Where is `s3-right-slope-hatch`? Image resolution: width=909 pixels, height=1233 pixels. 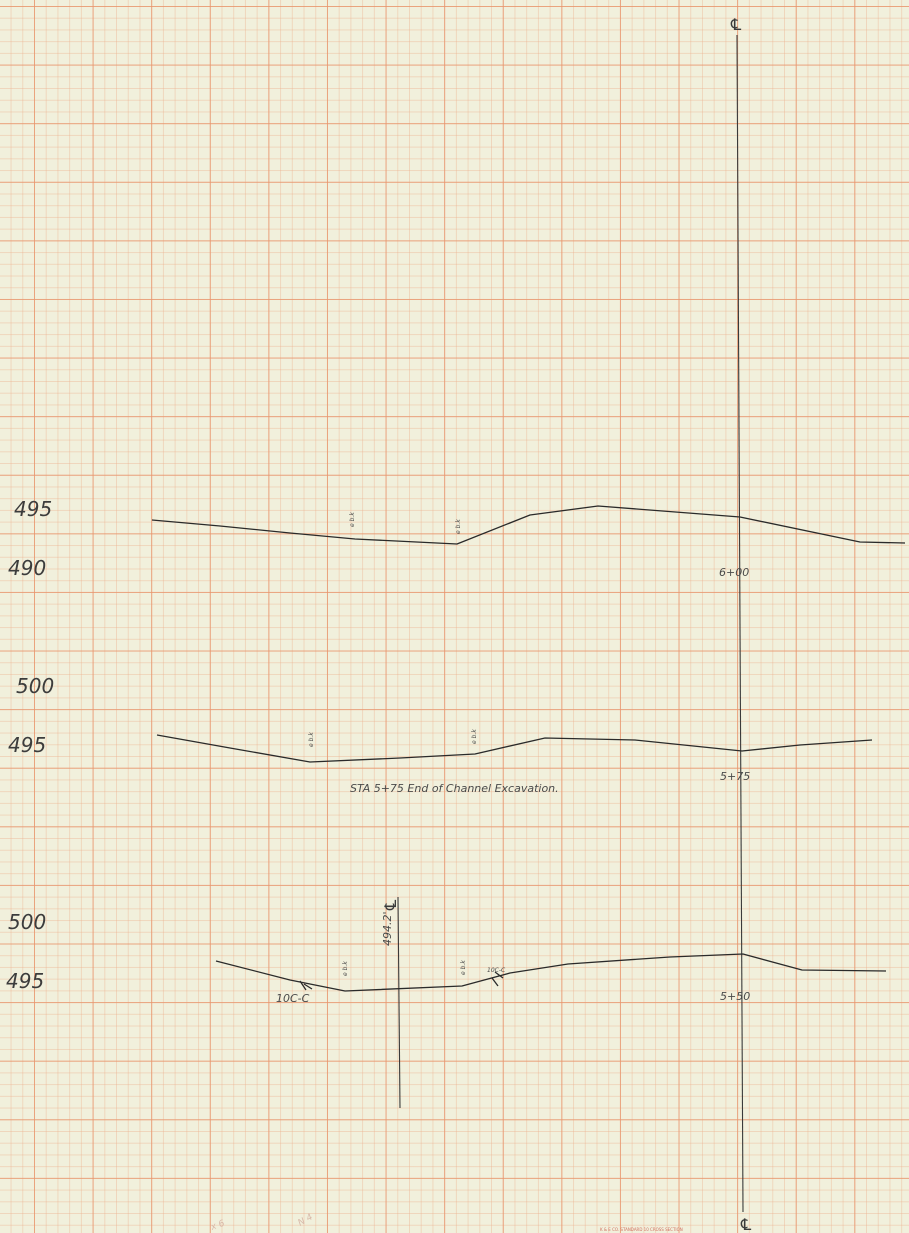 s3-right-slope-hatch is located at coordinates (497, 979).